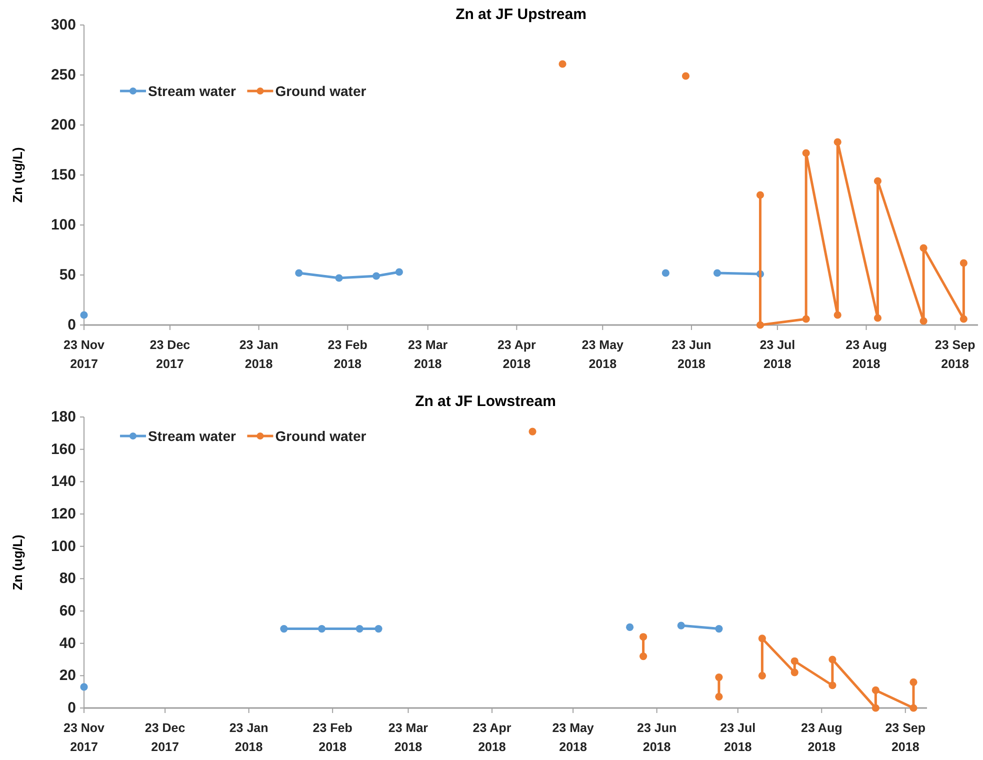  I want to click on y-tick-label: 250, so click(63, 75).